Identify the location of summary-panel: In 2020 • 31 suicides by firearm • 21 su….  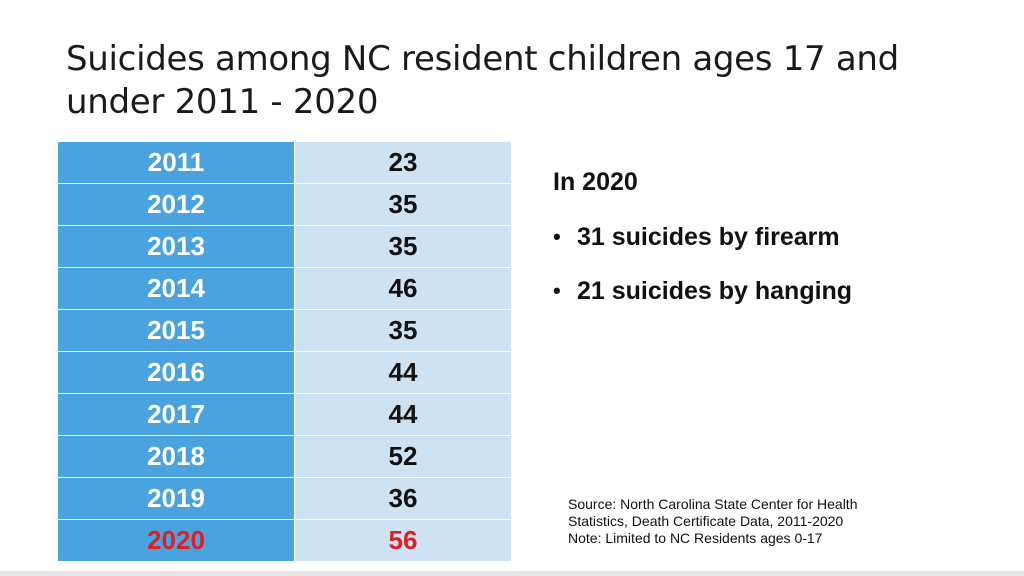
(768, 239).